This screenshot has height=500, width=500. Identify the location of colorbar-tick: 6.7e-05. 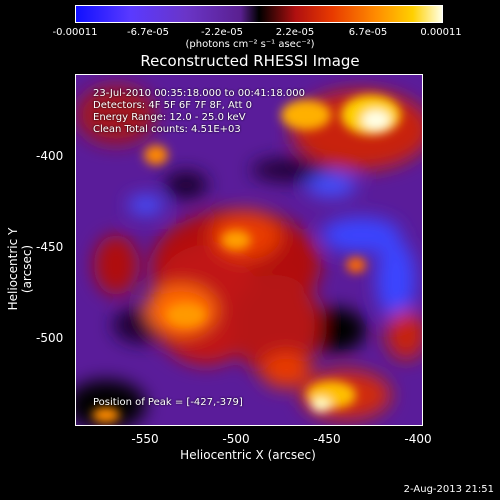
(368, 32).